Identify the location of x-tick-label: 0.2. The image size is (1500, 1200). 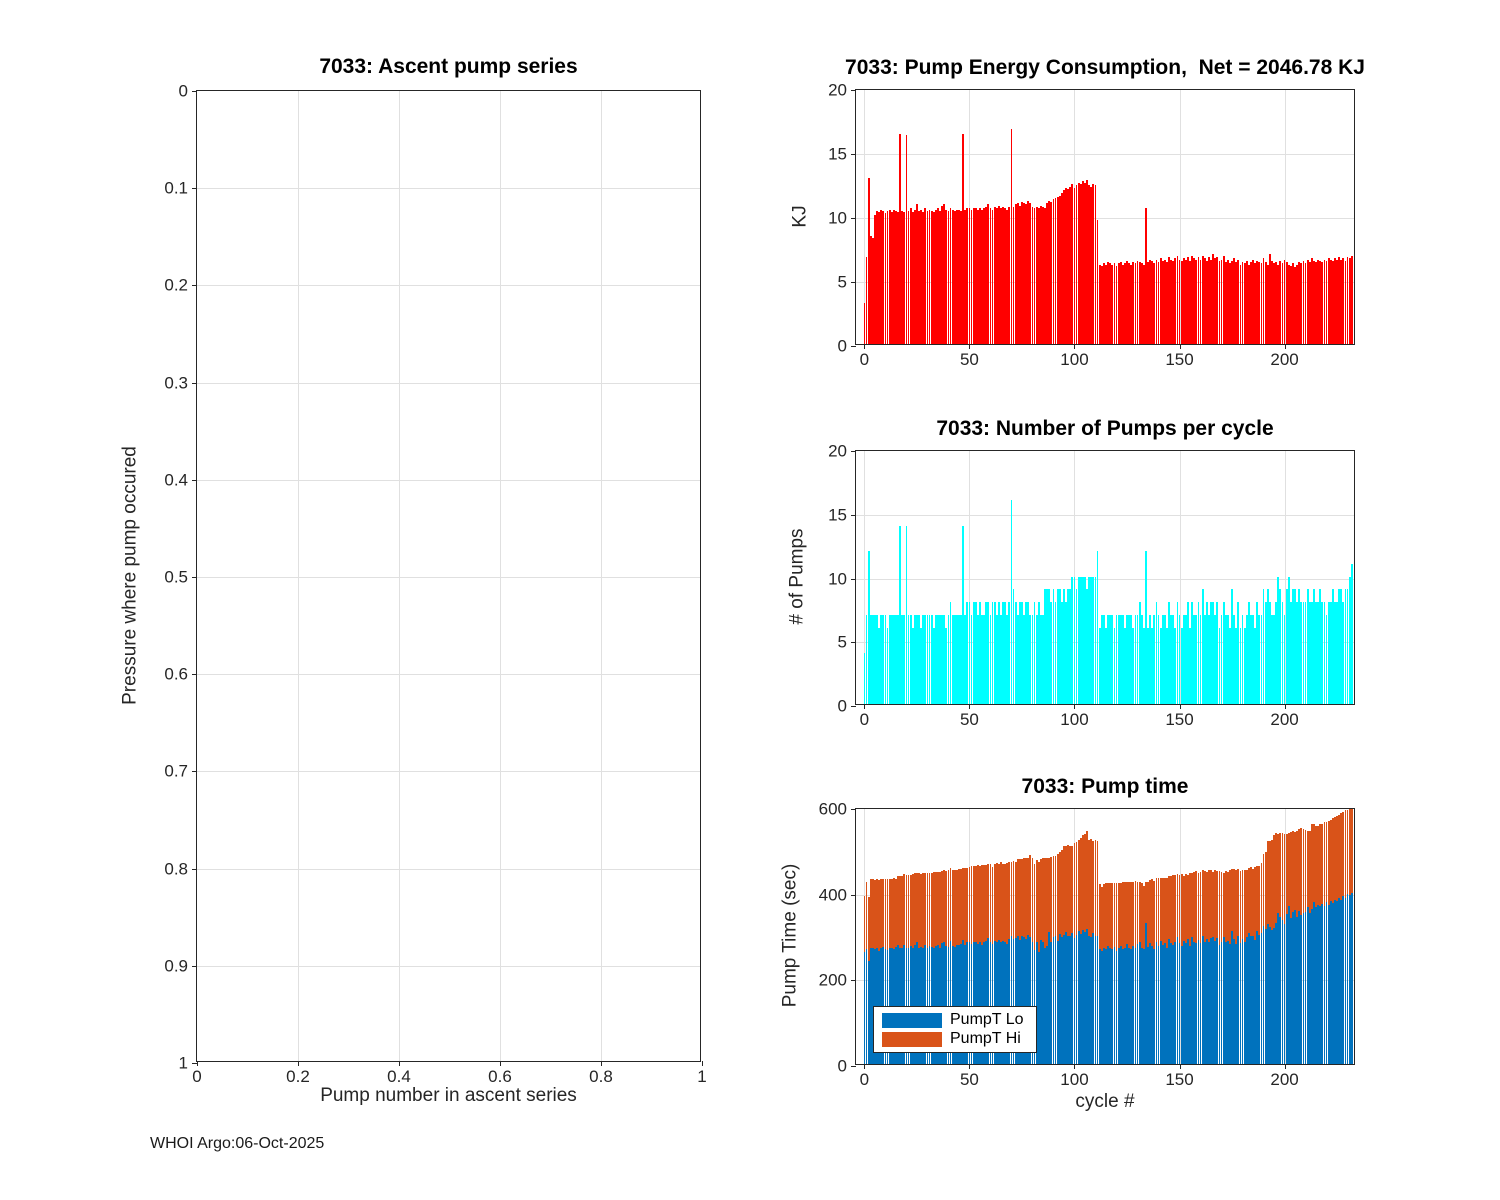
(298, 1076).